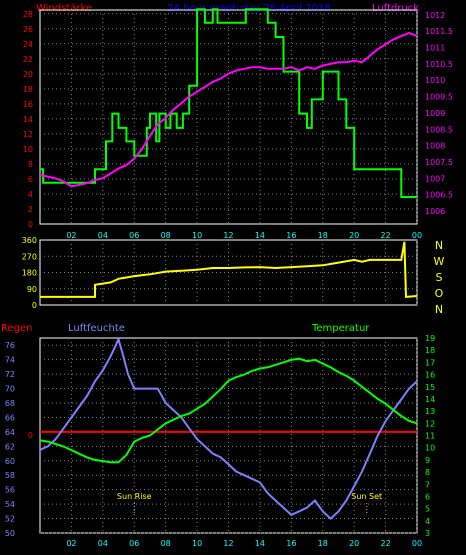 This screenshot has width=466, height=555. I want to click on humidity-tick-label: 68, so click(10, 403).